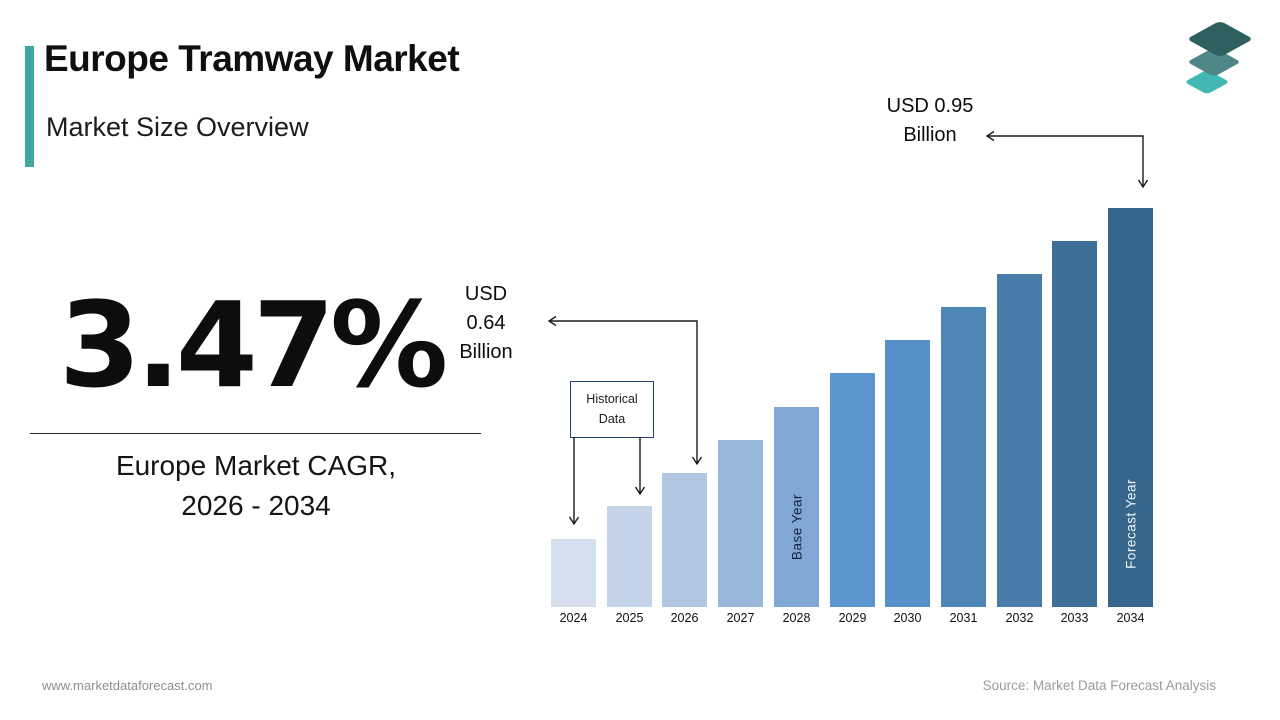  I want to click on bar-year-label-2029: 2029, so click(852, 618).